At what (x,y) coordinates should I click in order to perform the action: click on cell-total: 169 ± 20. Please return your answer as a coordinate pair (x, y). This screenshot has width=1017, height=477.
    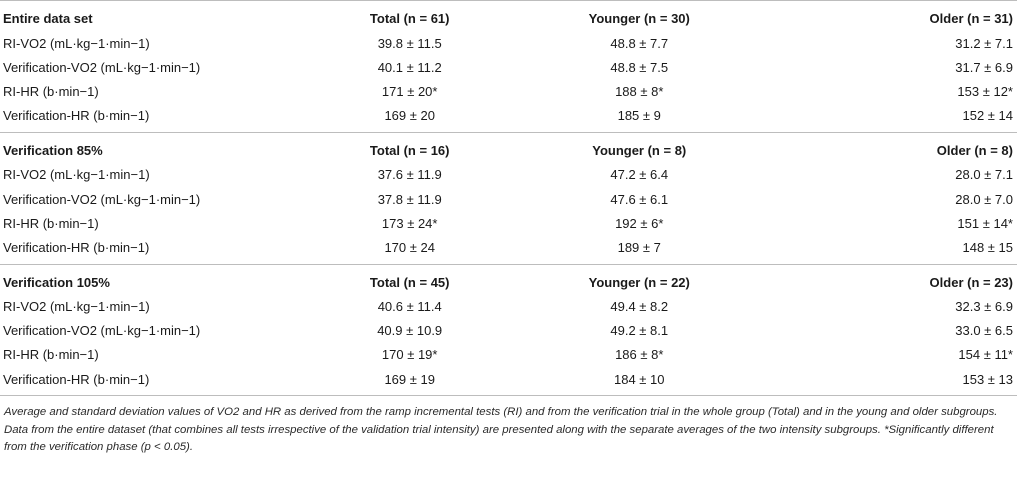
    Looking at the image, I should click on (409, 116).